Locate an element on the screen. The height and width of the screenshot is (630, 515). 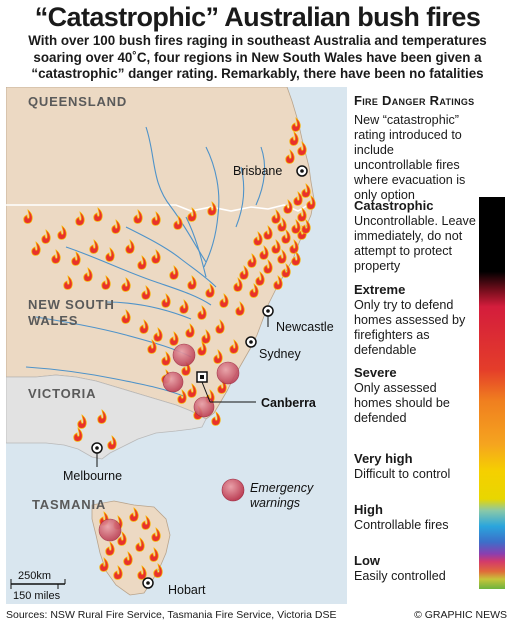
svg-text: 150 miles is located at coordinates (37, 596).